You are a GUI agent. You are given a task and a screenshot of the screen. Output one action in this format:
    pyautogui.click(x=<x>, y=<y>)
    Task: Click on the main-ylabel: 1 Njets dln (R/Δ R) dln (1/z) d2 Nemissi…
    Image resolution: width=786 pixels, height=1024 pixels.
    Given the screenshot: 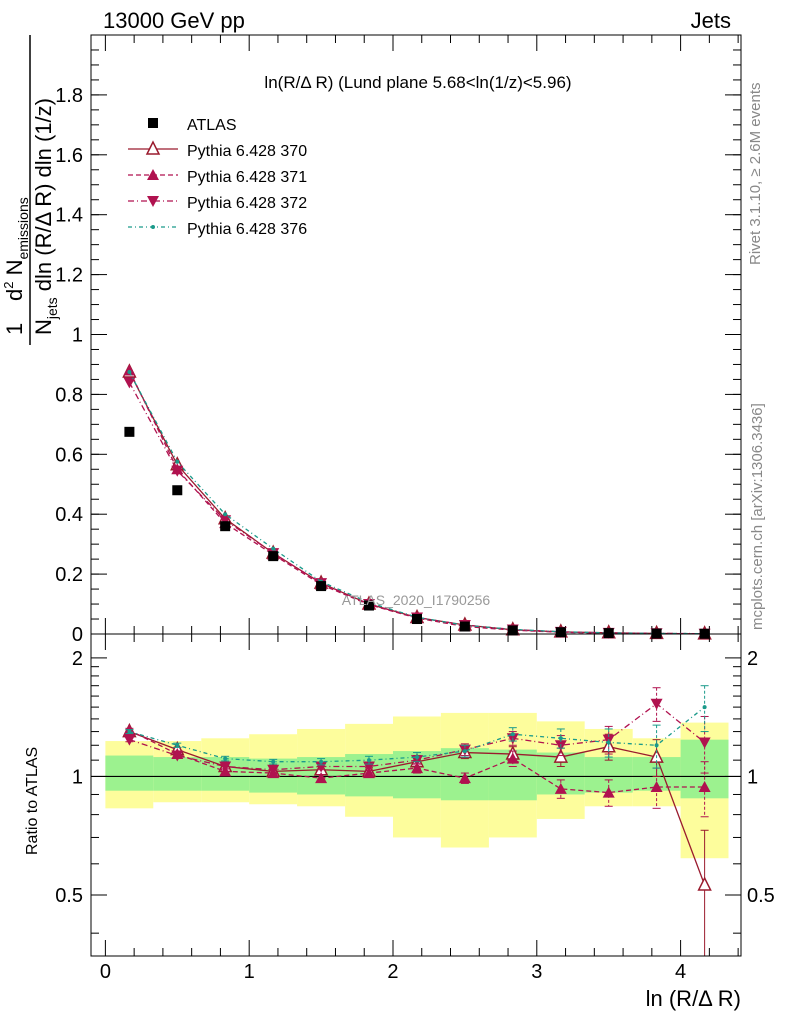 What is the action you would take?
    pyautogui.click(x=30, y=190)
    